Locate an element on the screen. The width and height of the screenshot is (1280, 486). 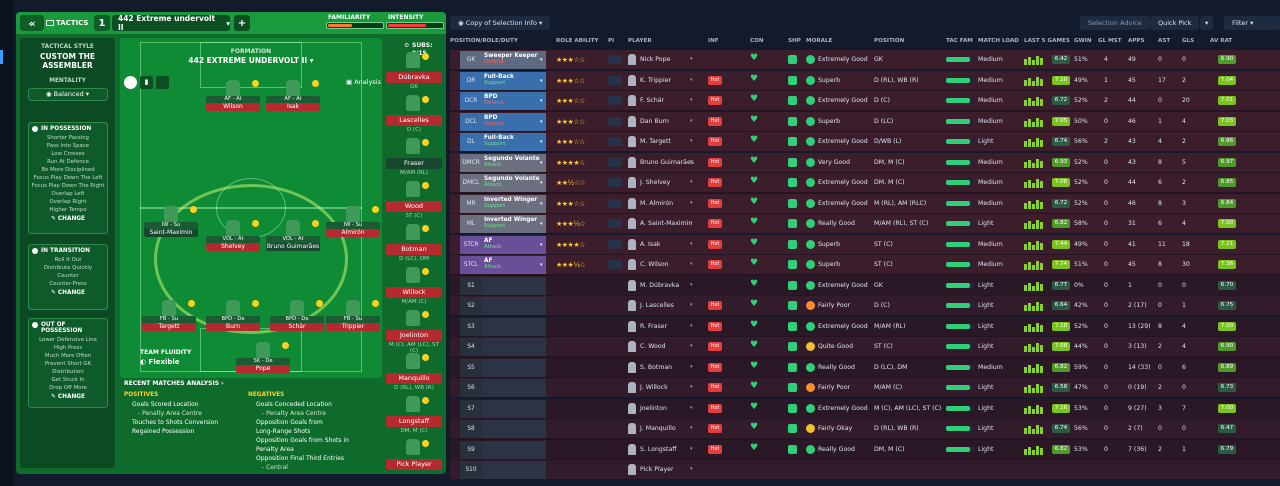
column-header: LAST 5 GAMES is located at coordinates (1047, 41).